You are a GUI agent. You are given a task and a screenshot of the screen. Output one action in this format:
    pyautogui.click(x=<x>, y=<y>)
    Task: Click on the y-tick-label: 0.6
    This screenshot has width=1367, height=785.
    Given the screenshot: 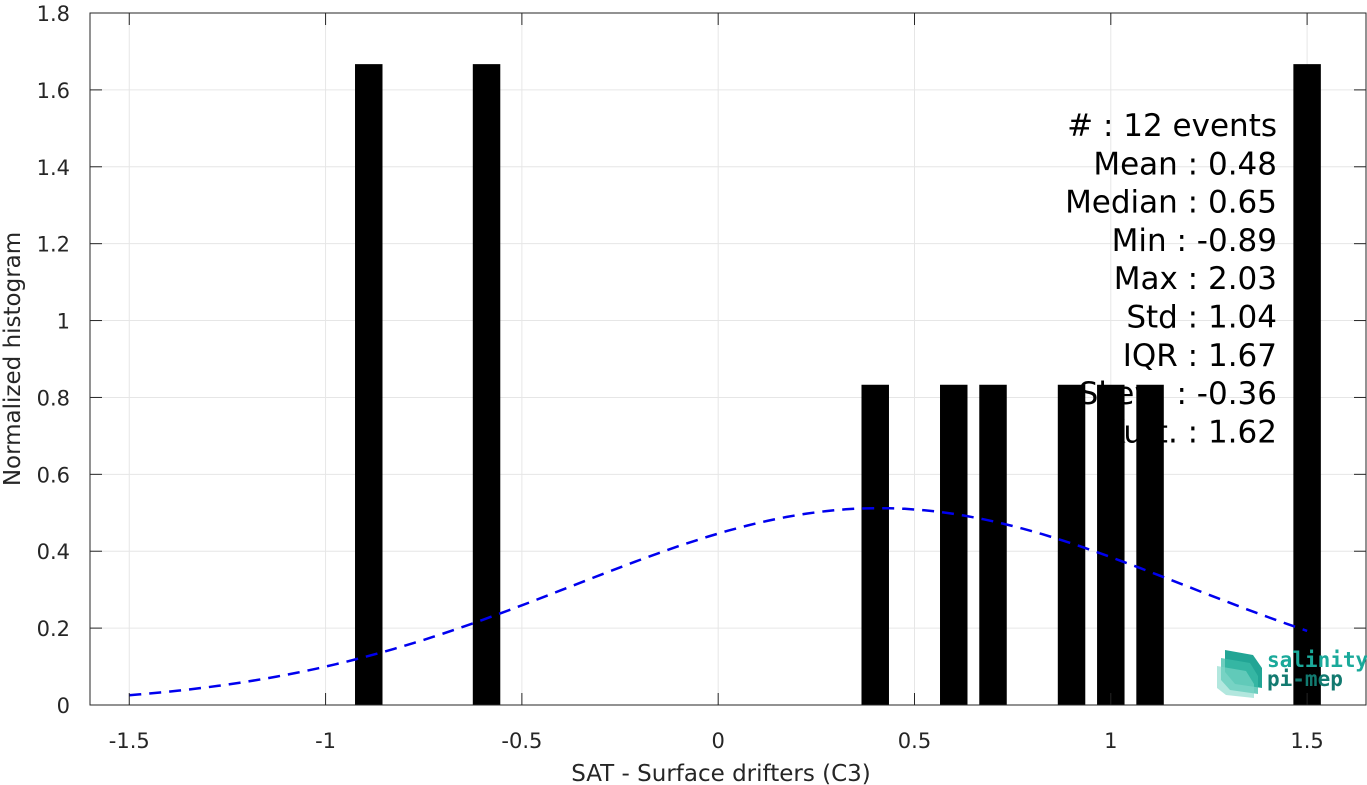 What is the action you would take?
    pyautogui.click(x=53, y=475)
    